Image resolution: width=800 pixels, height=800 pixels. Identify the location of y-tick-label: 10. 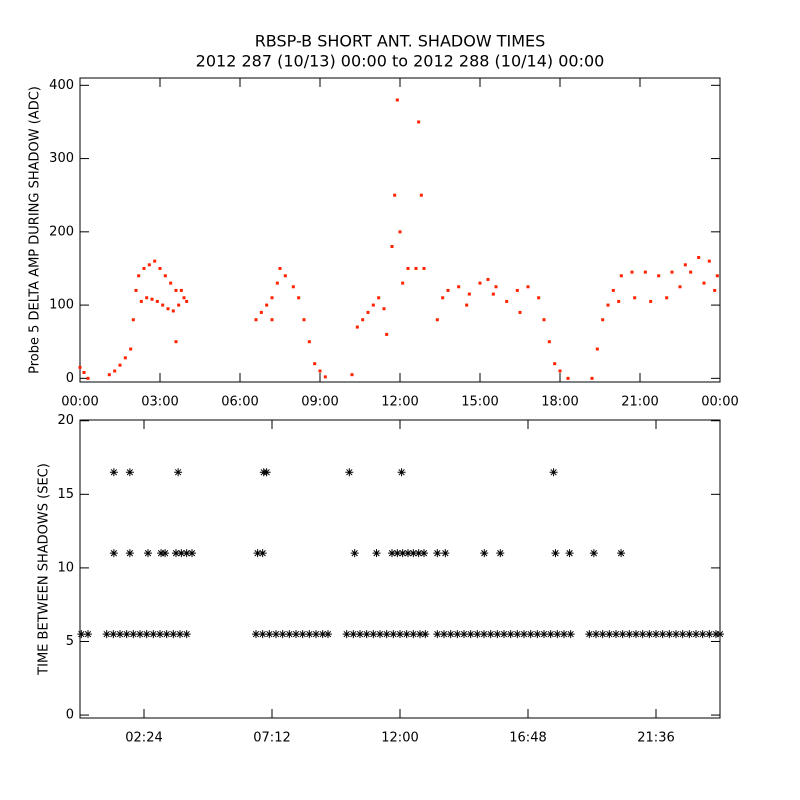
(65, 567).